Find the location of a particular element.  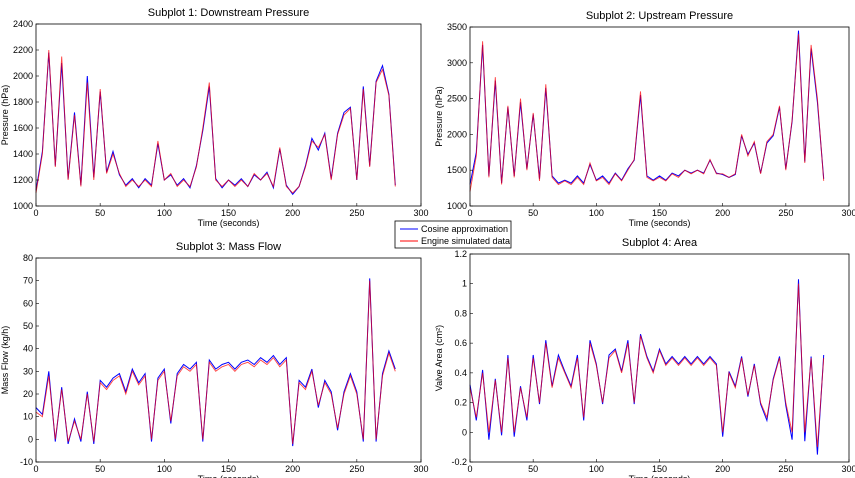

y-tick-label: -10 is located at coordinates (26, 462).